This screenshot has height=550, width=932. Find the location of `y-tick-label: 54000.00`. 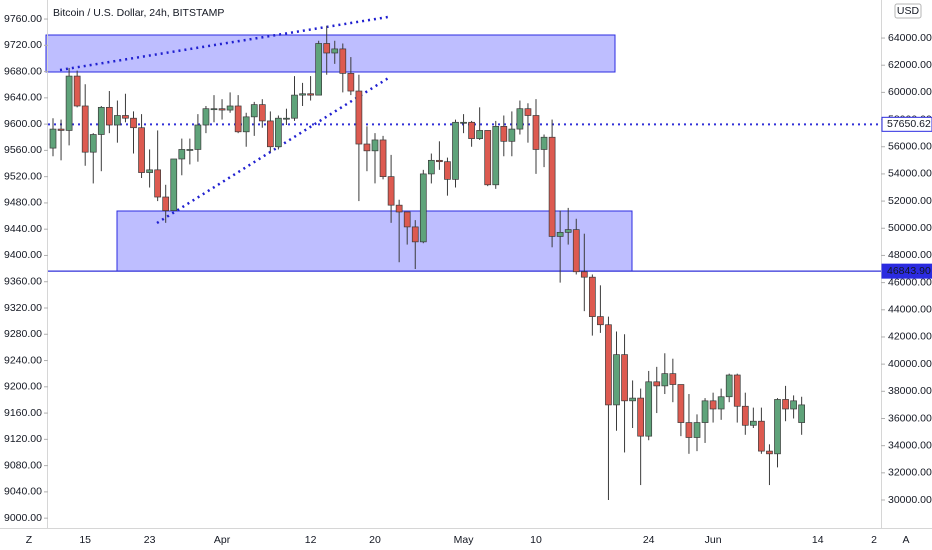

y-tick-label: 54000.00 is located at coordinates (910, 174).